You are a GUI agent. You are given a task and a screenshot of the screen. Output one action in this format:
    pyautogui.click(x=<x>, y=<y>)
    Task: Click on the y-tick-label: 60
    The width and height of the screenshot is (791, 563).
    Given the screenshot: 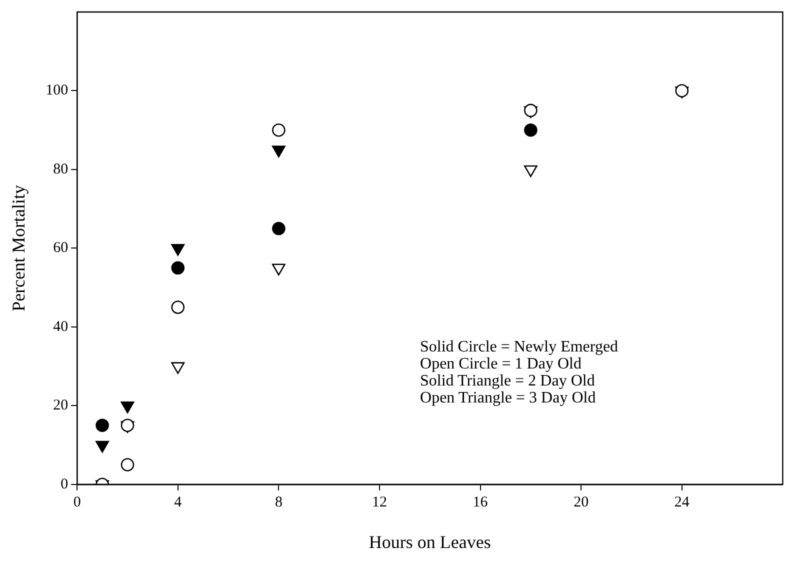 What is the action you would take?
    pyautogui.click(x=60, y=248)
    